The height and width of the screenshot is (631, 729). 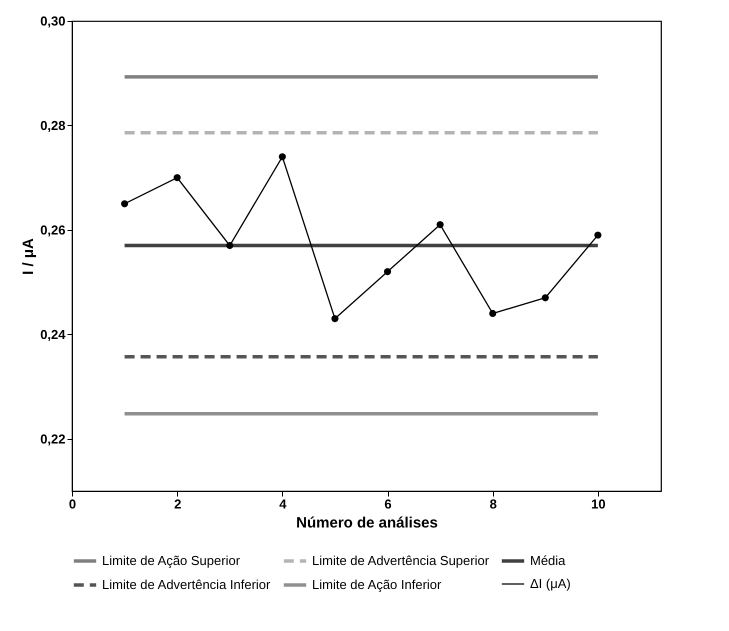 What do you see at coordinates (178, 504) in the screenshot?
I see `x-tick-label: 2` at bounding box center [178, 504].